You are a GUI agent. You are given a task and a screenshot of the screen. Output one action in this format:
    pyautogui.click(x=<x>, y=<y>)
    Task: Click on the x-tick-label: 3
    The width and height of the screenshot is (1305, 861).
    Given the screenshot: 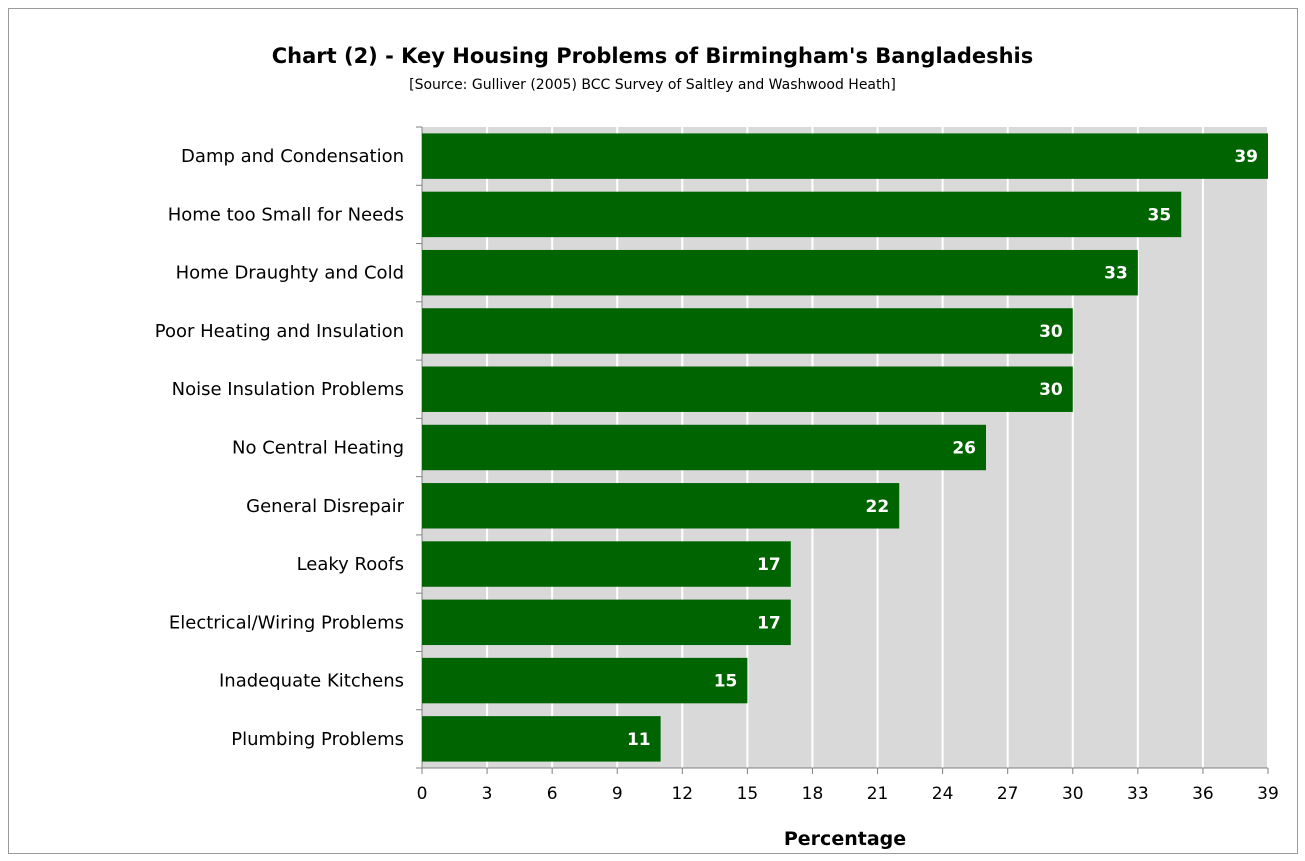 What is the action you would take?
    pyautogui.click(x=487, y=794)
    